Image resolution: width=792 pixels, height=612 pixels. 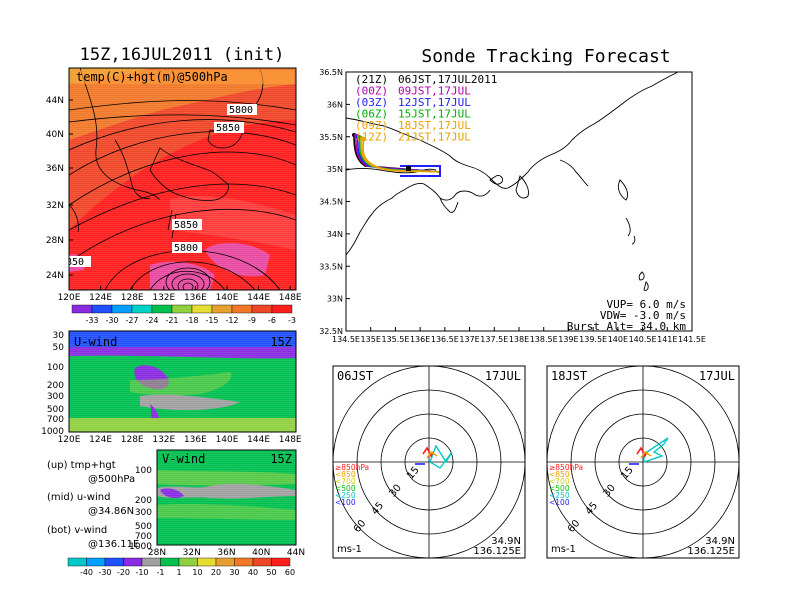 What do you see at coordinates (371, 125) in the screenshot?
I see `launch-time-z: (09Z)` at bounding box center [371, 125].